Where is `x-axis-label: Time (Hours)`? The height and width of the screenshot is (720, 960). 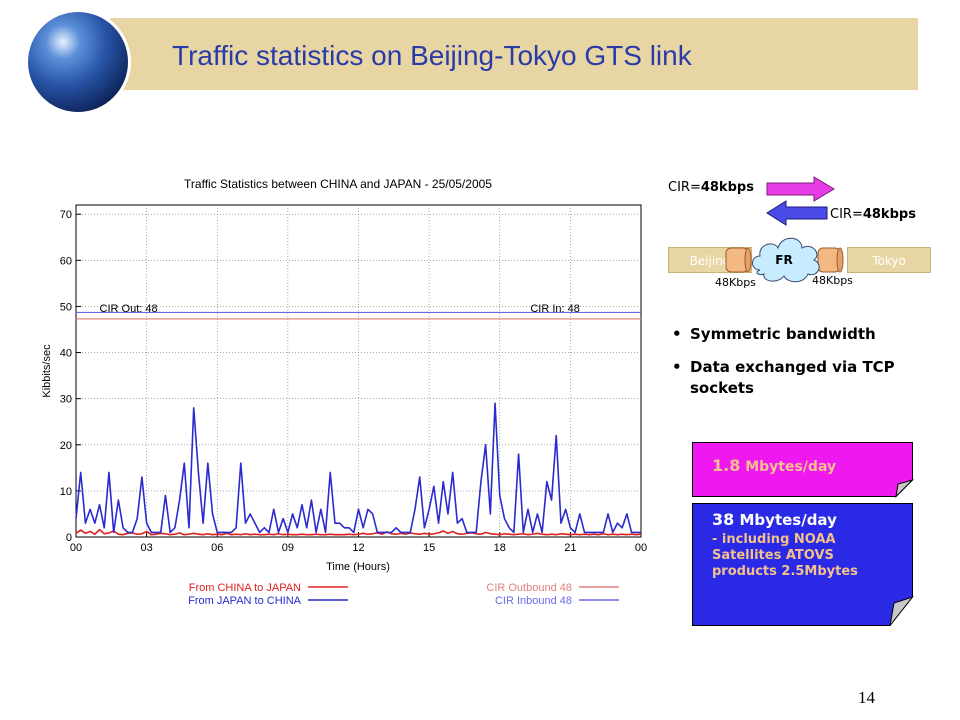 x-axis-label: Time (Hours) is located at coordinates (358, 567).